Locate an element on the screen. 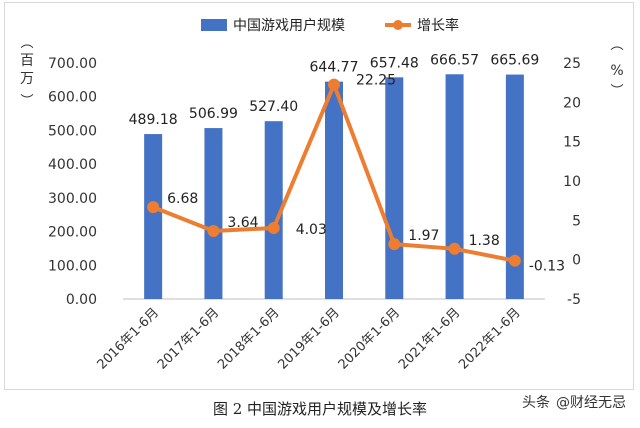  watermark-source: 头条 is located at coordinates (536, 403).